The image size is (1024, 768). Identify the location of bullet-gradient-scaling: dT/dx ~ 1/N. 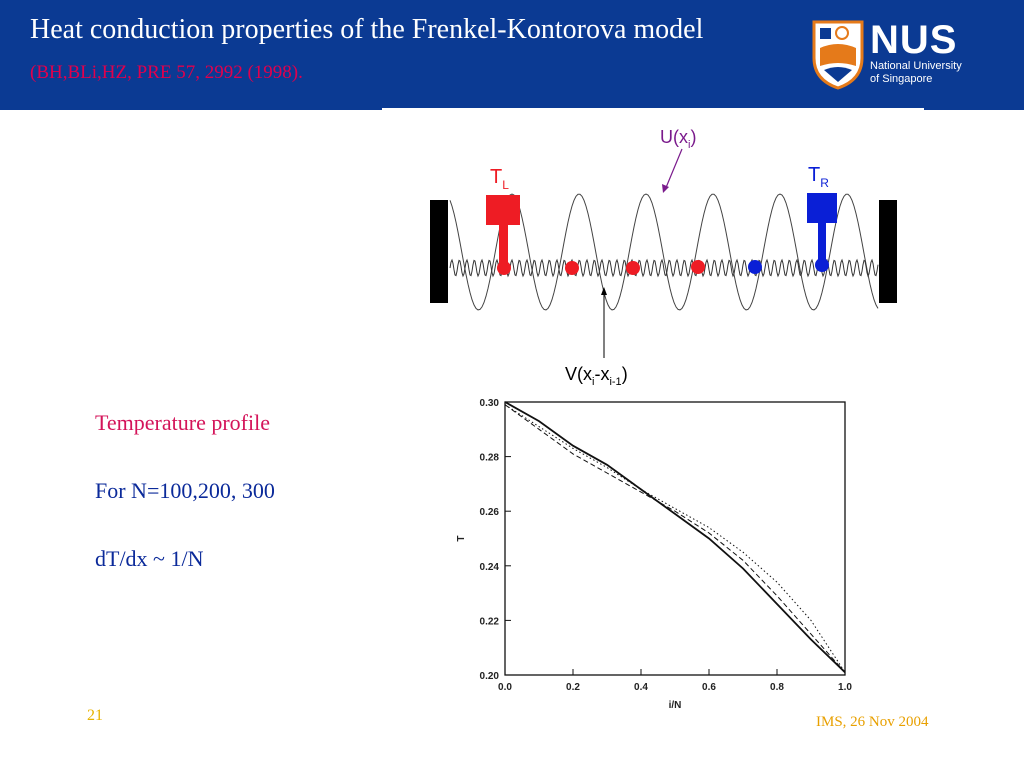
(149, 558).